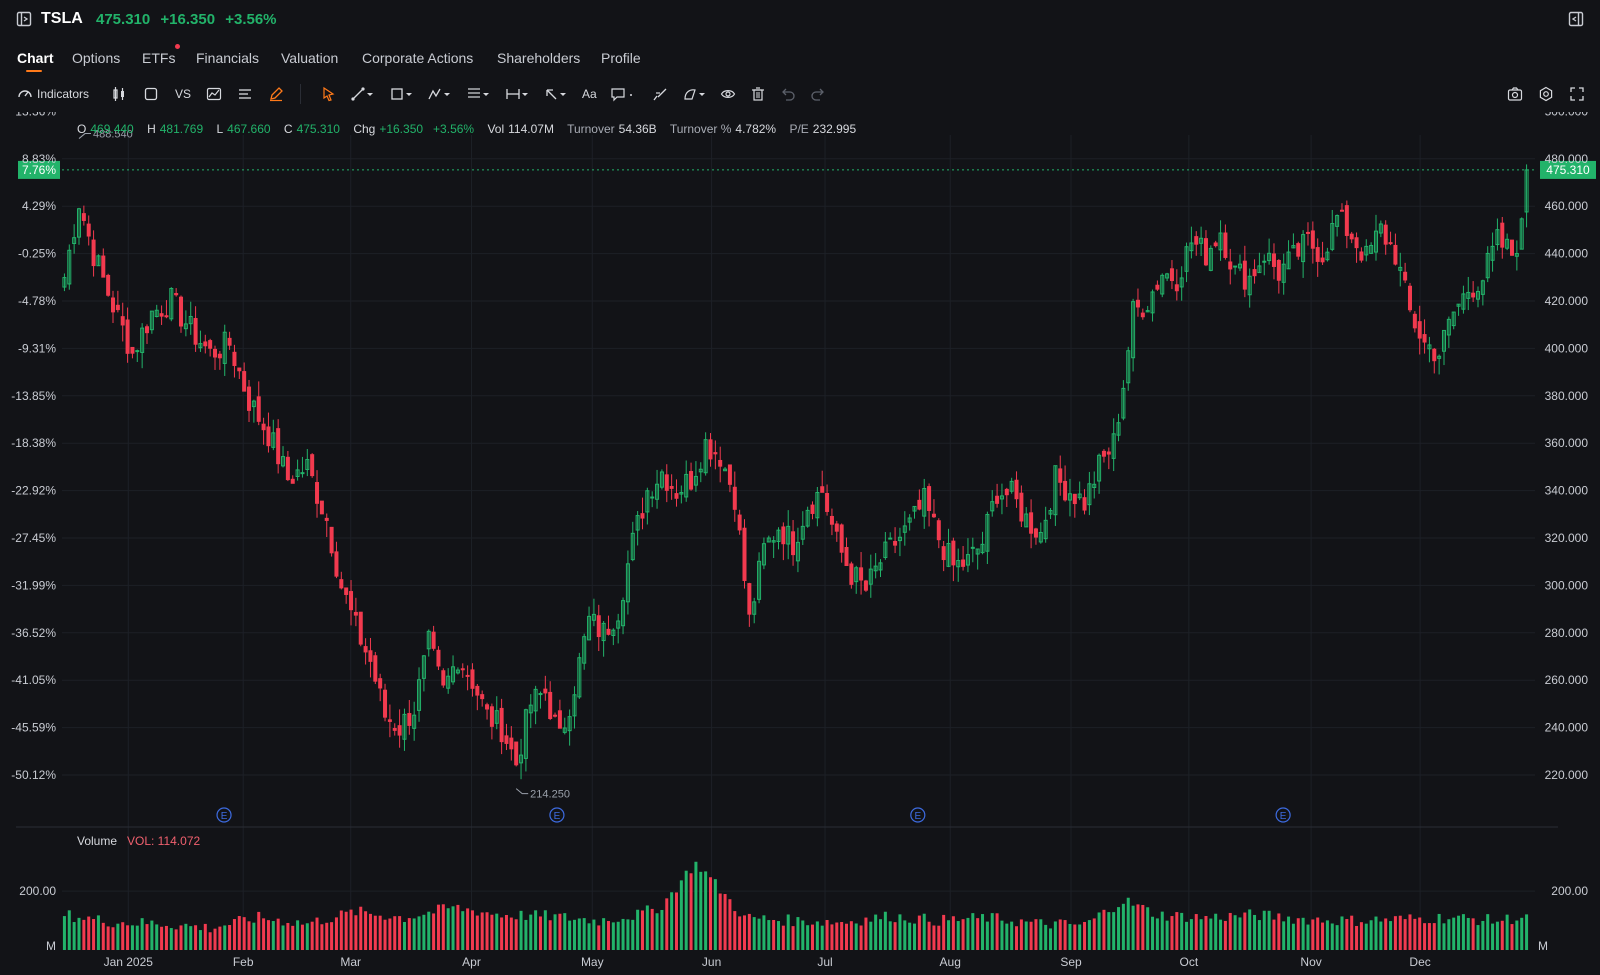 The width and height of the screenshot is (1600, 975). Describe the element at coordinates (1515, 94) in the screenshot. I see `screenshot-button` at that location.